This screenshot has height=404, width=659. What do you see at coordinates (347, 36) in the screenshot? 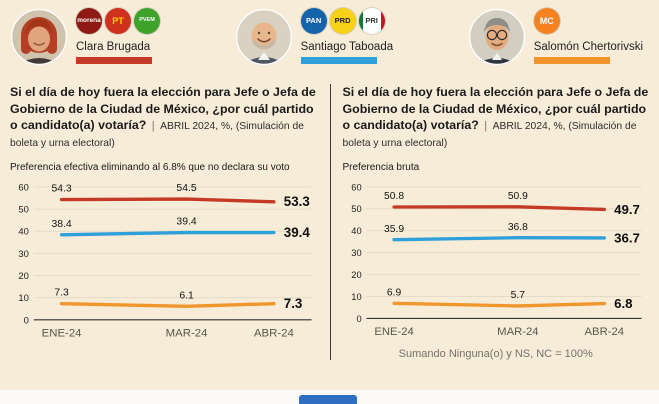
I see `candidate-info: PAN PRD PRI Santiago Taboada` at bounding box center [347, 36].